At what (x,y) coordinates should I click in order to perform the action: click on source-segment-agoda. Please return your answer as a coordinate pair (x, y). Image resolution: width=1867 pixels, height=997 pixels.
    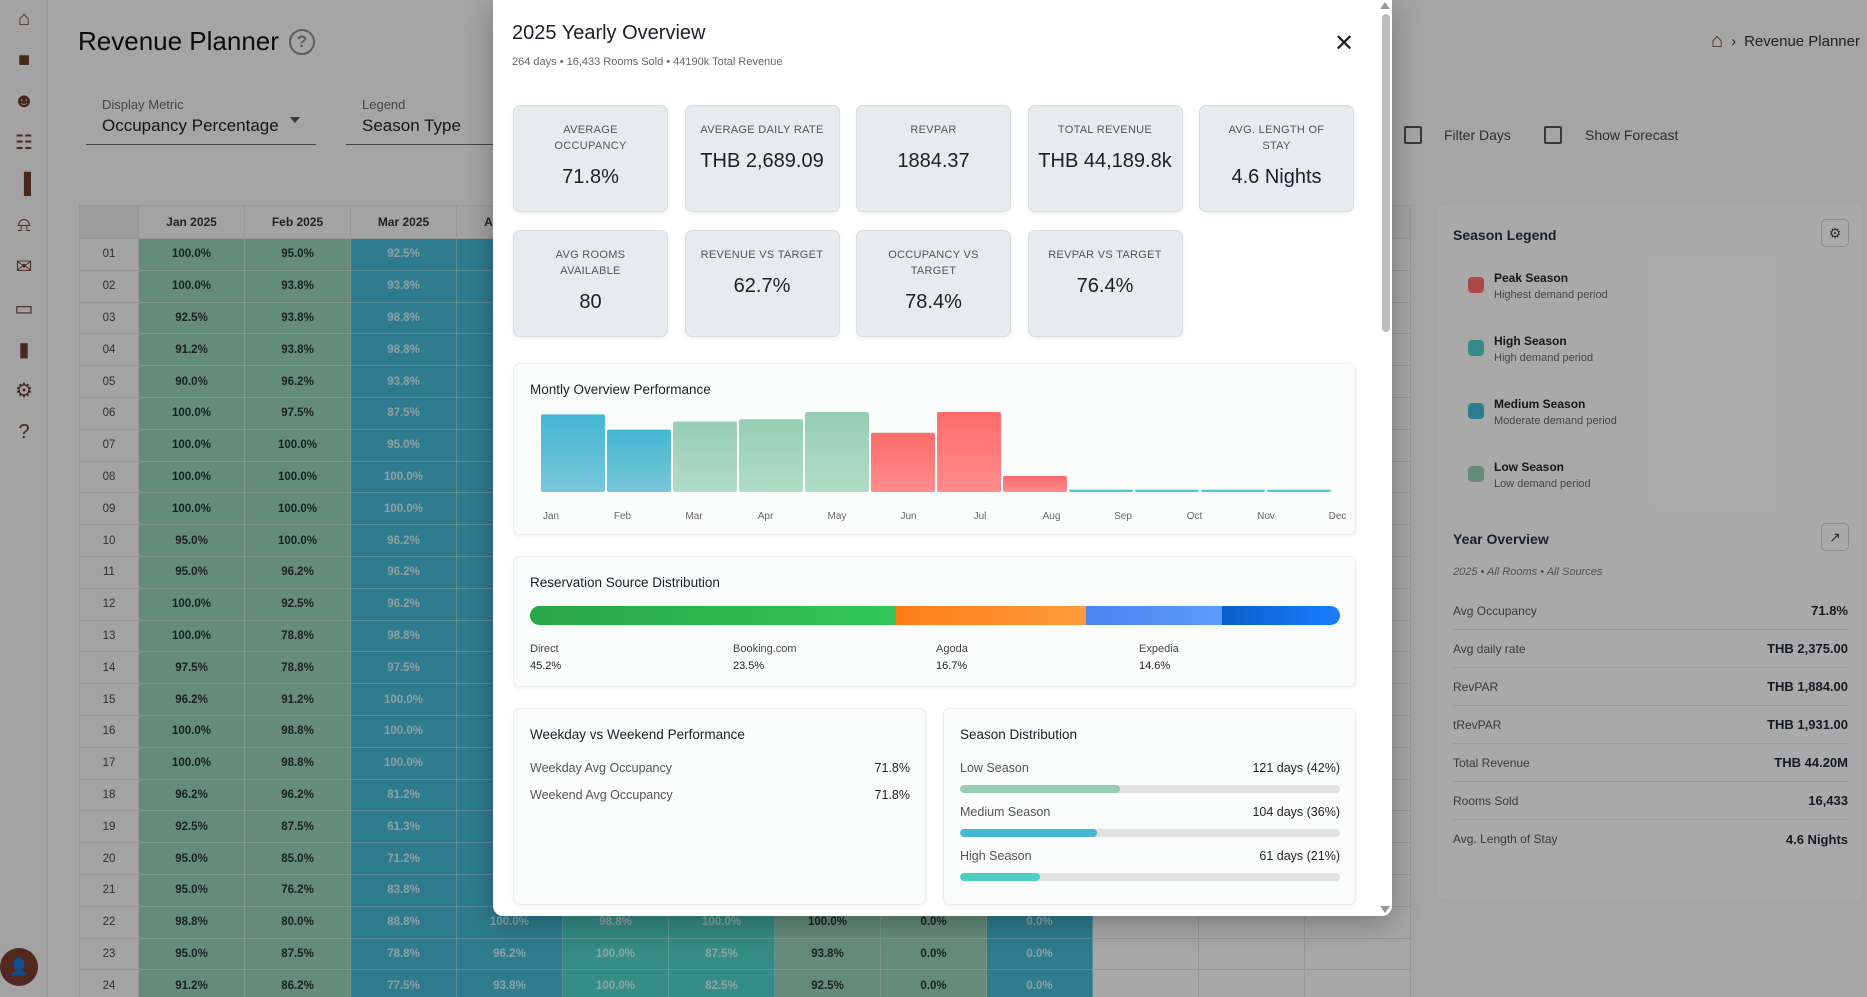
    Looking at the image, I should click on (1154, 615).